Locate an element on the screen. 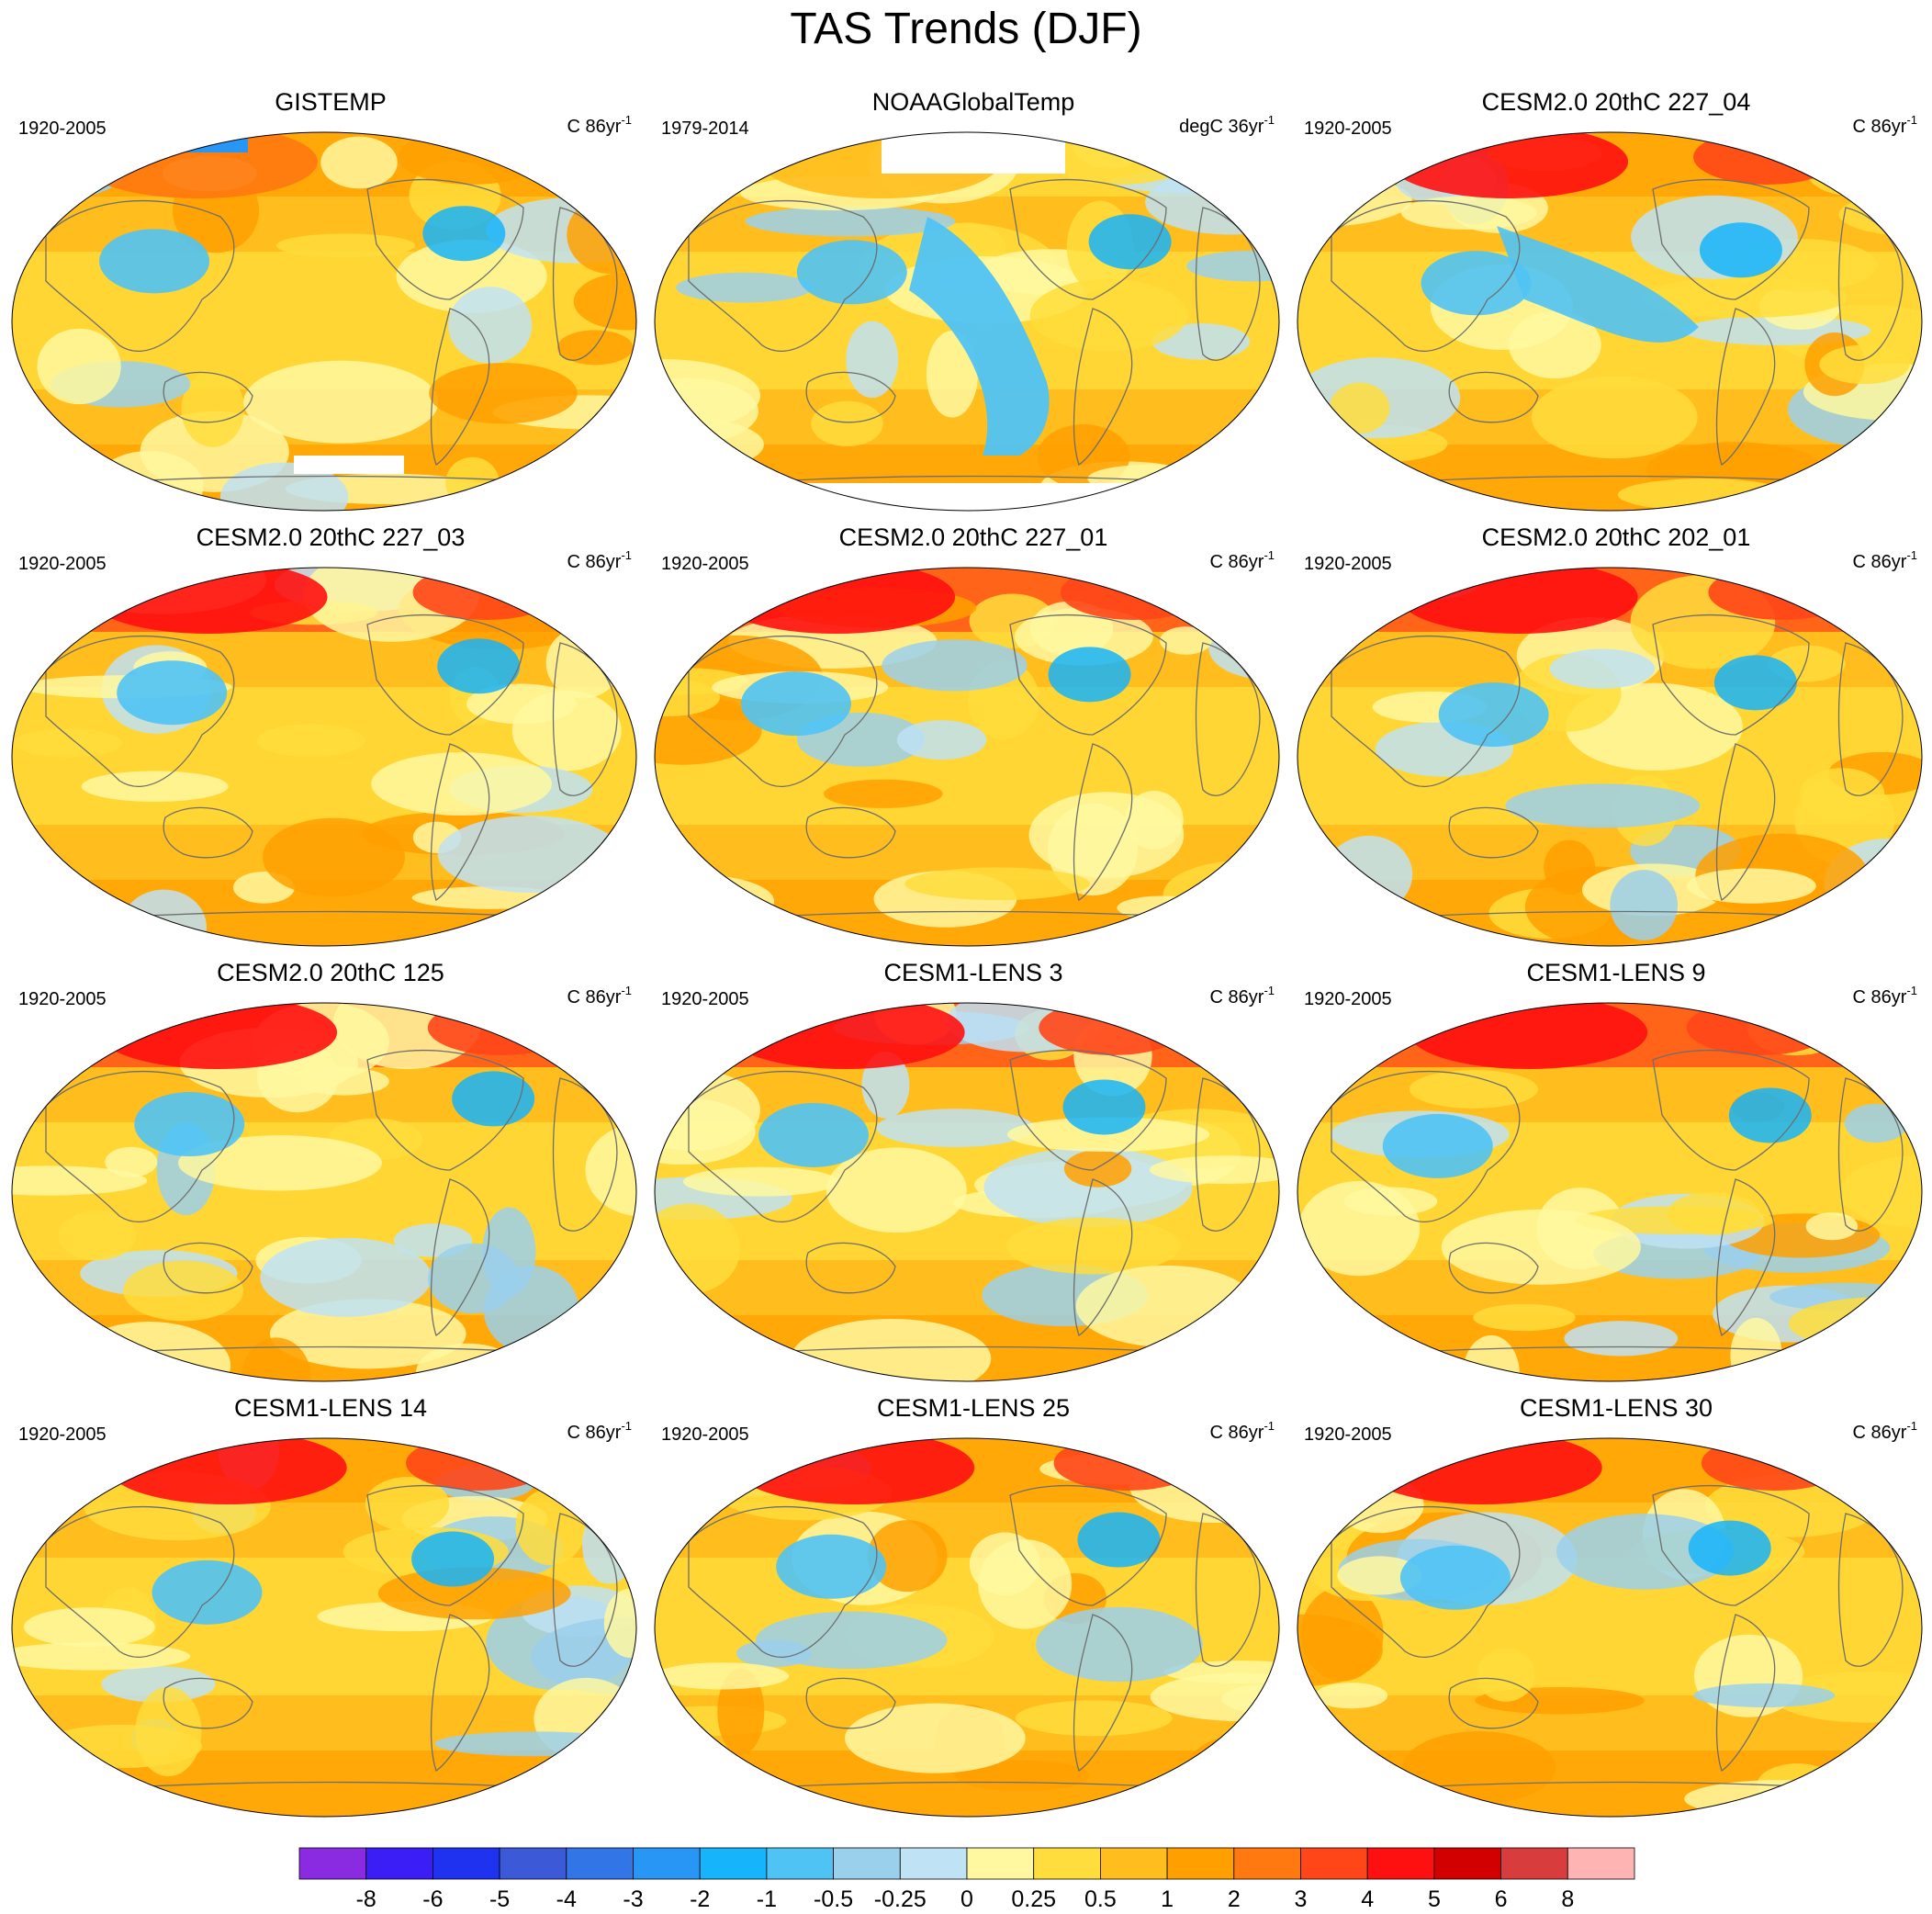 This screenshot has height=1914, width=1932. figure-title: TAS Trends (DJF) is located at coordinates (966, 29).